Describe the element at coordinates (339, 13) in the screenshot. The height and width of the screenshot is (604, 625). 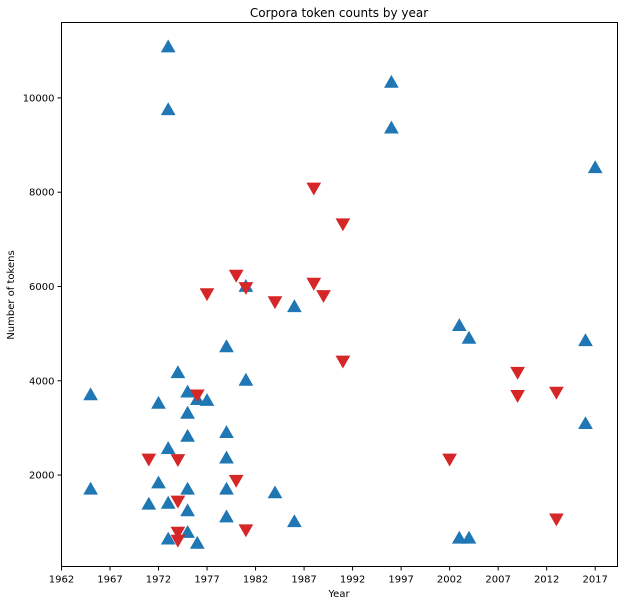
I see `chart-title: Corpora token counts by year` at that location.